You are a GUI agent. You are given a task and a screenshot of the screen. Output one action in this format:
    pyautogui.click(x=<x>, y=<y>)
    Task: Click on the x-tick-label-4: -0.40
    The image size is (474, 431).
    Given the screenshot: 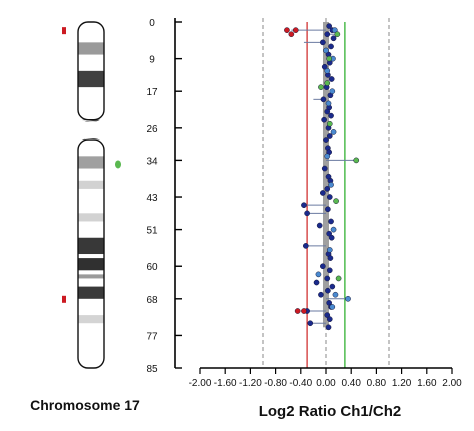 What is the action you would take?
    pyautogui.click(x=300, y=383)
    